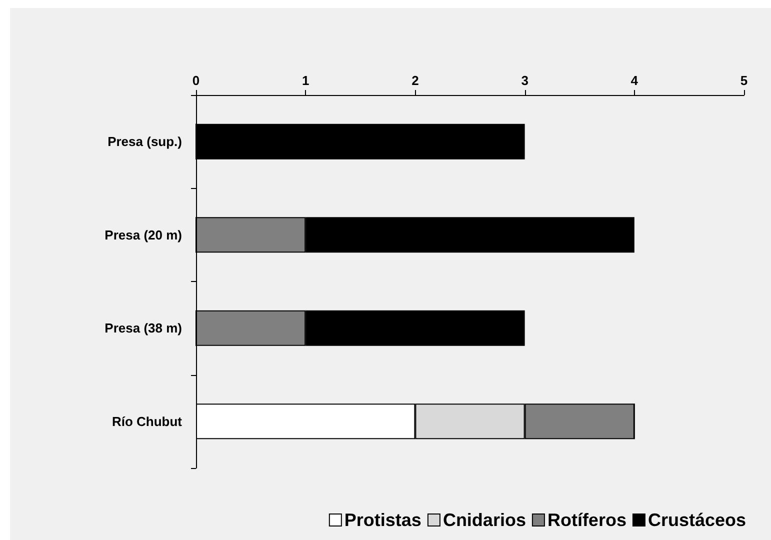 This screenshot has width=771, height=540. I want to click on x-tick-label: 1, so click(306, 80).